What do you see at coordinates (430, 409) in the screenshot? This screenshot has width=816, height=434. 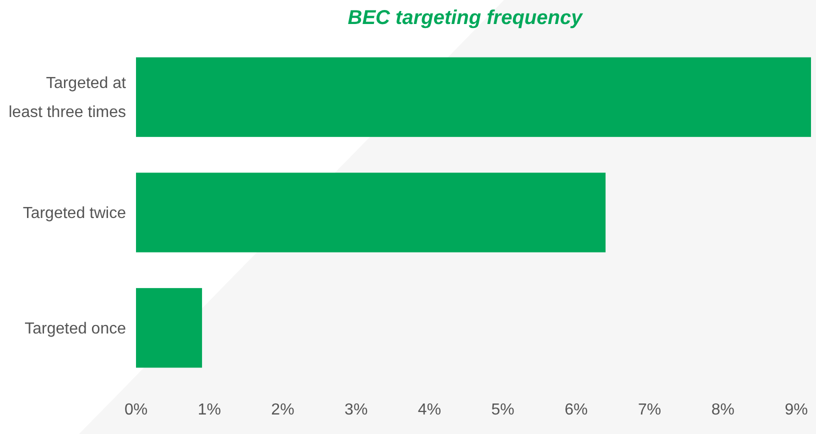 I see `x-tick-label: 4%` at bounding box center [430, 409].